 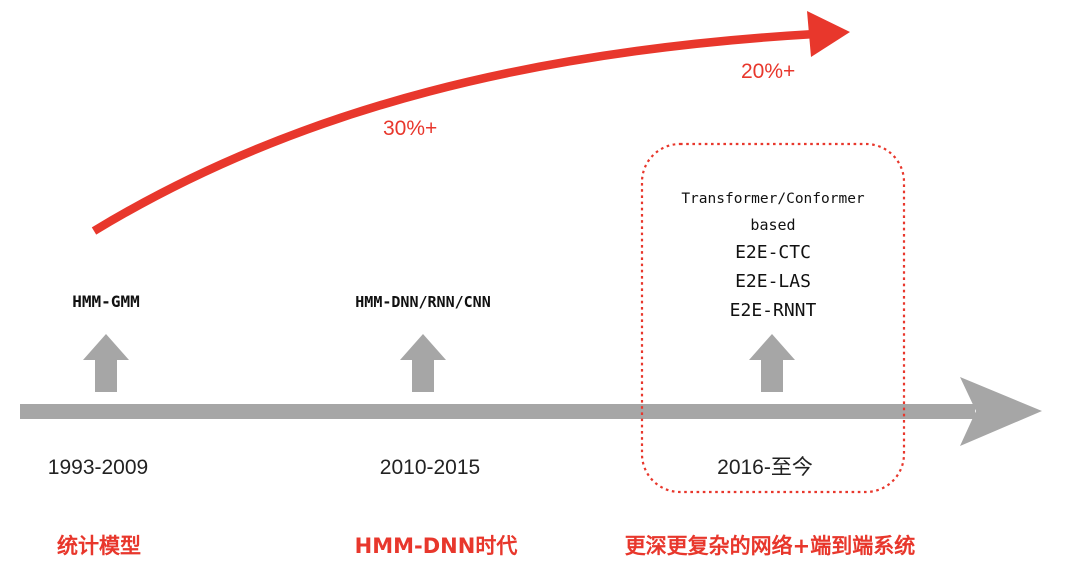 What do you see at coordinates (770, 546) in the screenshot?
I see `stage-3-era: 更深更复杂的网络+端到端系统` at bounding box center [770, 546].